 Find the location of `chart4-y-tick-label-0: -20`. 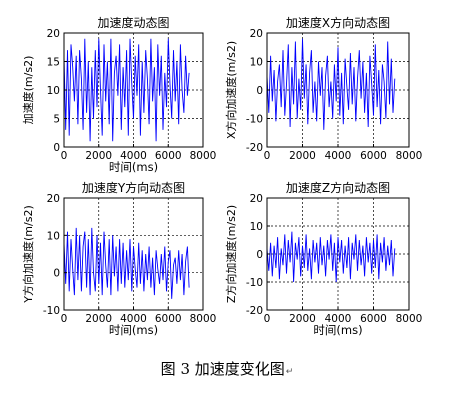

chart4-y-tick-label-0: -20 is located at coordinates (254, 311).